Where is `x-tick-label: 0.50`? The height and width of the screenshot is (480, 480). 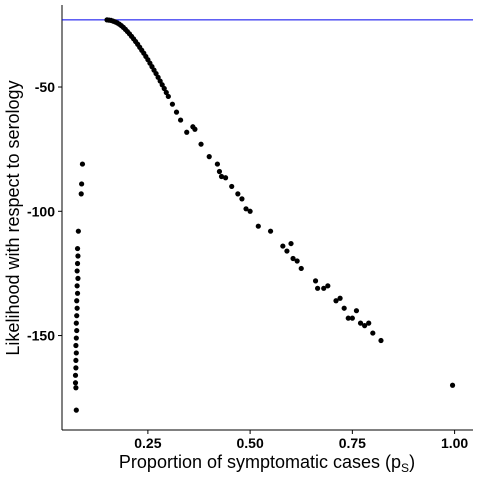
x-tick-label: 0.50 is located at coordinates (249, 443).